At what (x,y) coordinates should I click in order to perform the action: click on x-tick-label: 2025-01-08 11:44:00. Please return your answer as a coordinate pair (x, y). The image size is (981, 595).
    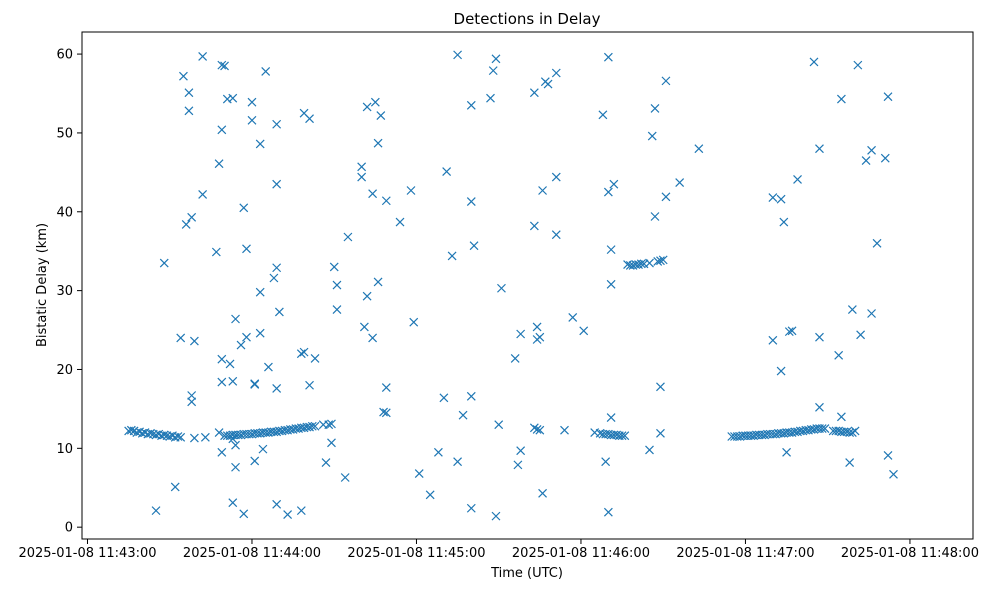
    Looking at the image, I should click on (252, 553).